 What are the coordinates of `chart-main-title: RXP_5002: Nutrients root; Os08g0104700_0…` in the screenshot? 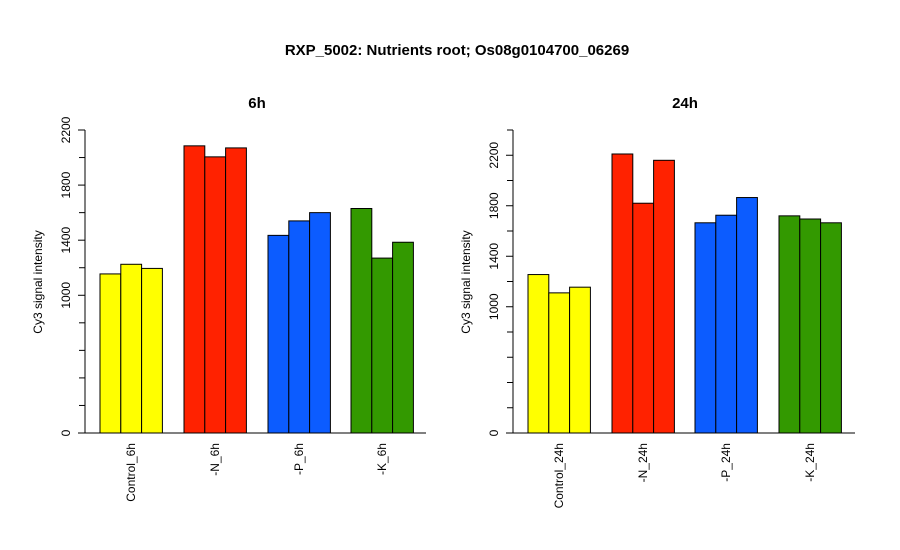 It's located at (457, 50).